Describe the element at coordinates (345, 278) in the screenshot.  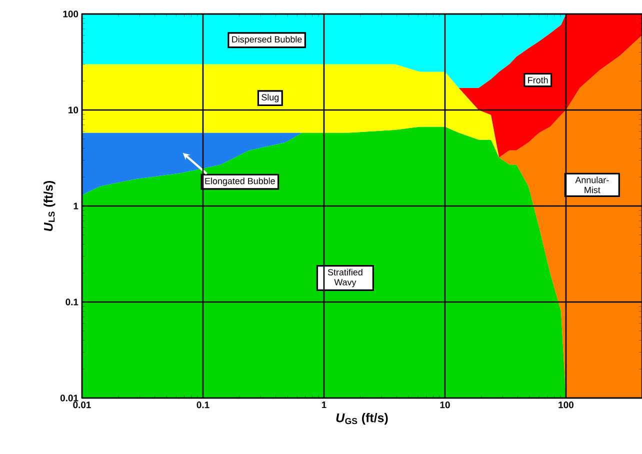
I see `annotation: Stratified Wavy` at that location.